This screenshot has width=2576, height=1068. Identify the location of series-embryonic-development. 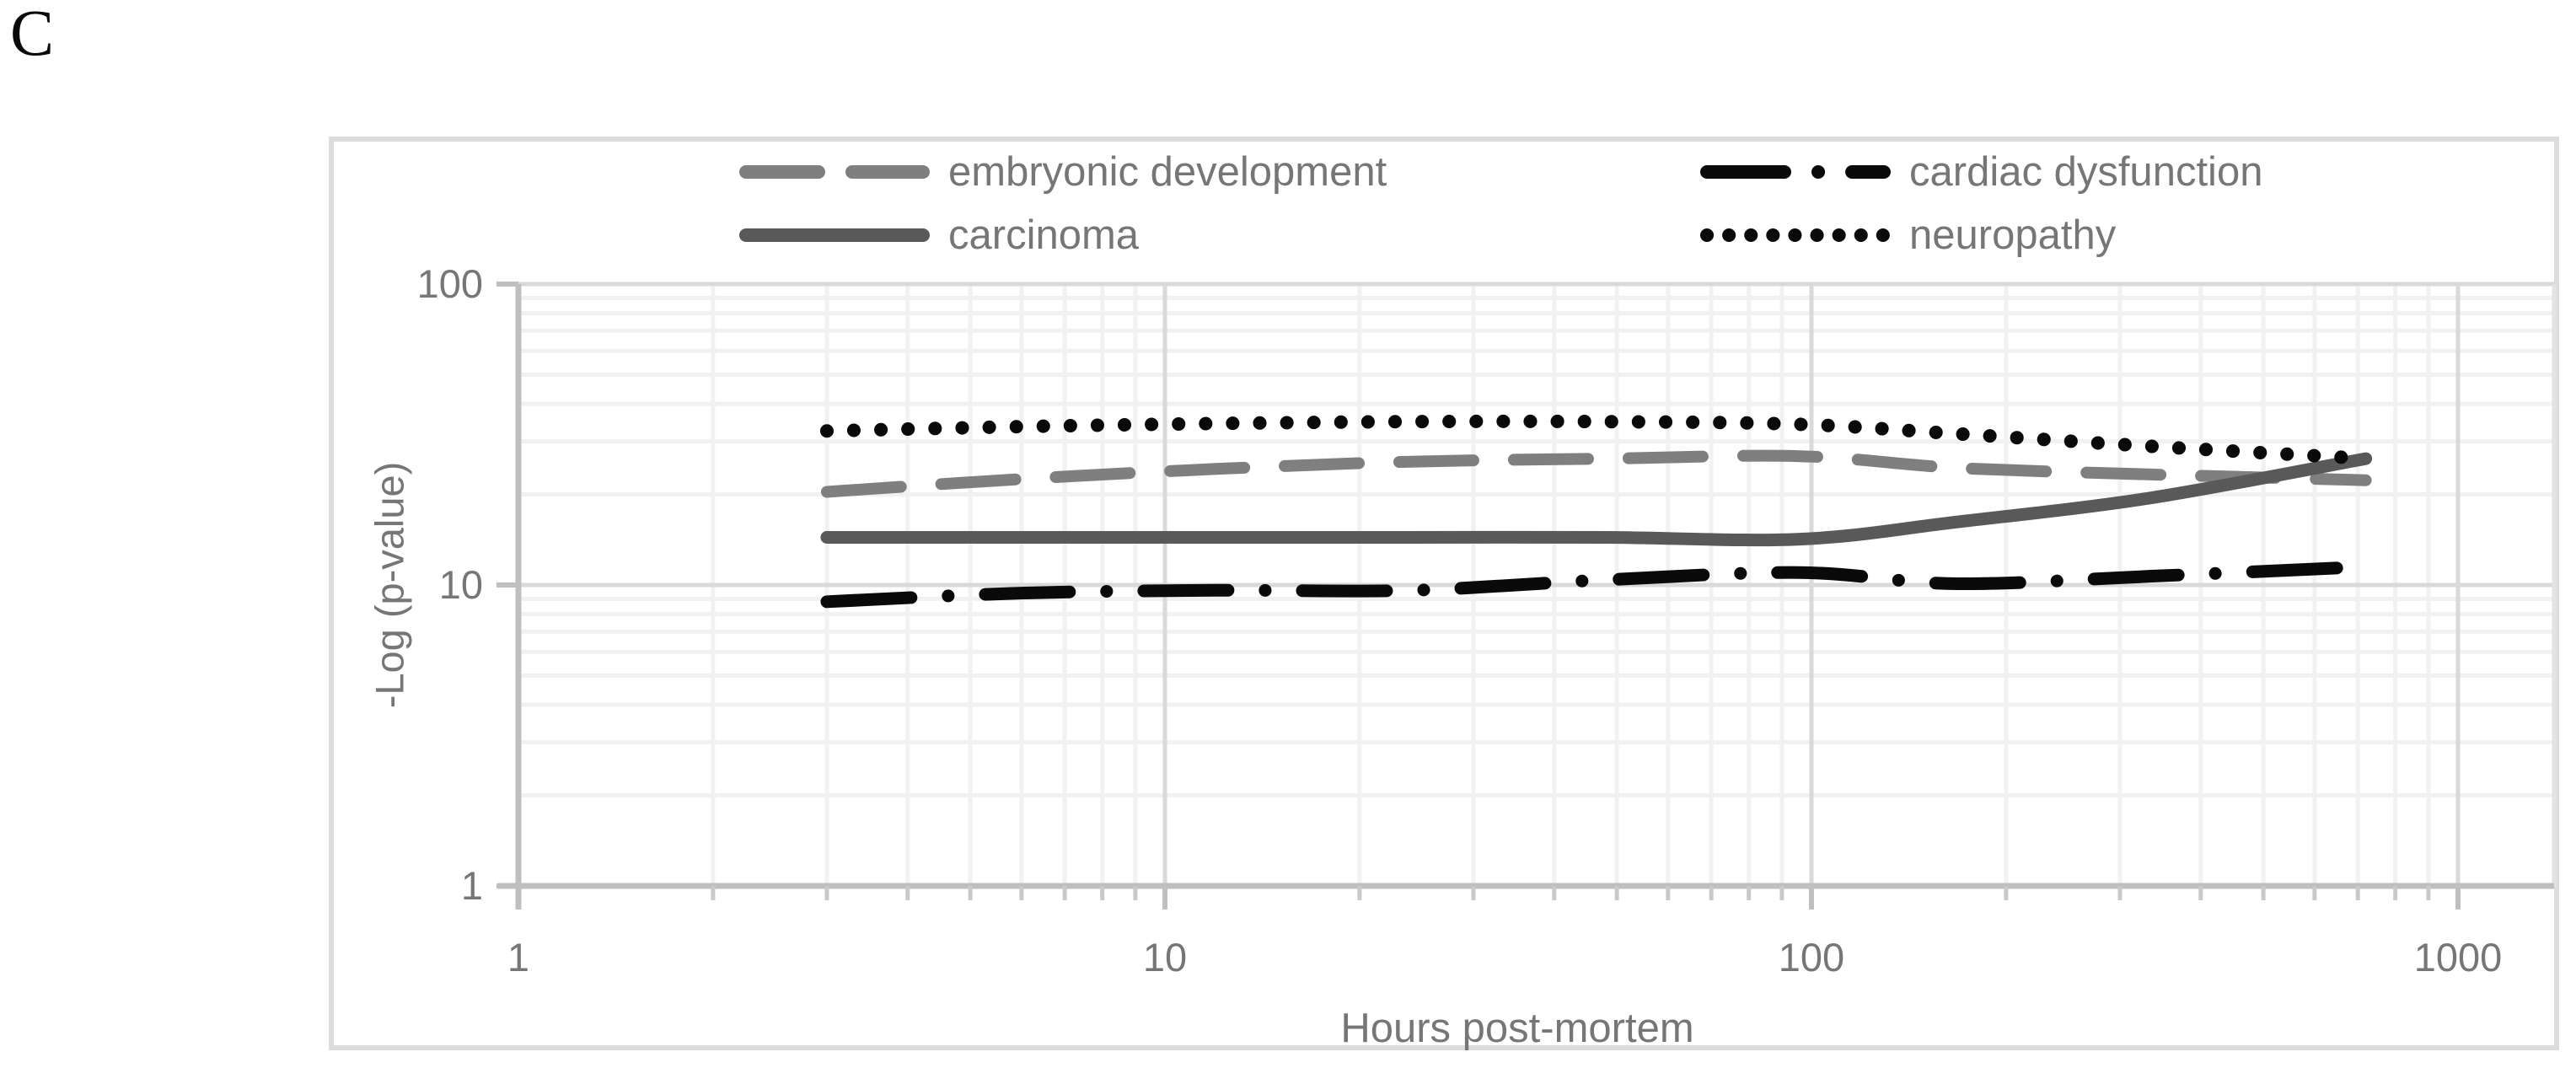
(1596, 473).